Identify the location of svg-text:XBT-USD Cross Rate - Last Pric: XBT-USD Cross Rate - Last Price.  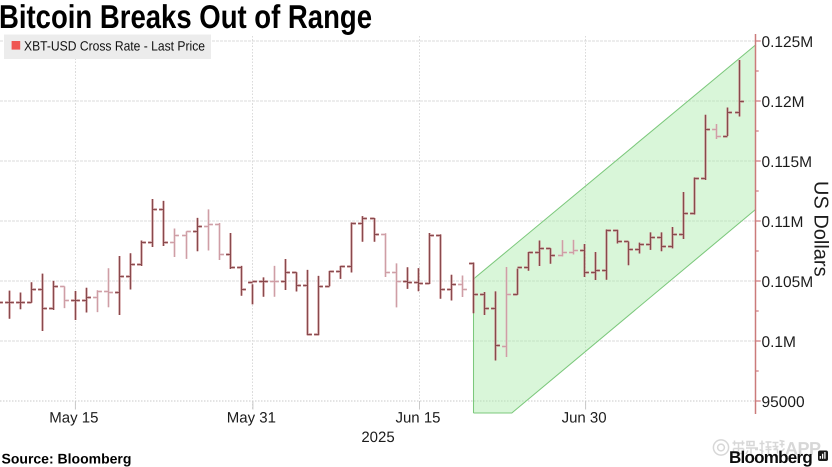
(114, 46).